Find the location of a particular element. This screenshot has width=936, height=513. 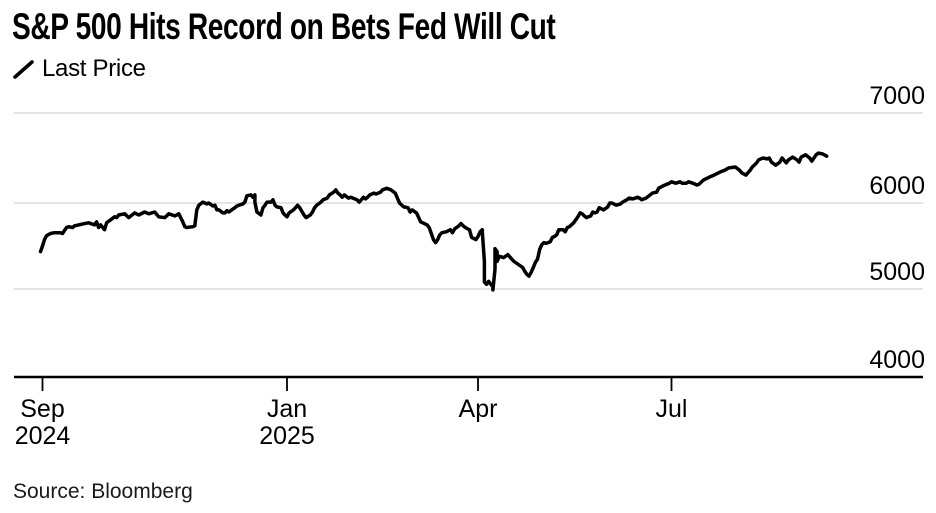

legend-line-icon is located at coordinates (23, 69).